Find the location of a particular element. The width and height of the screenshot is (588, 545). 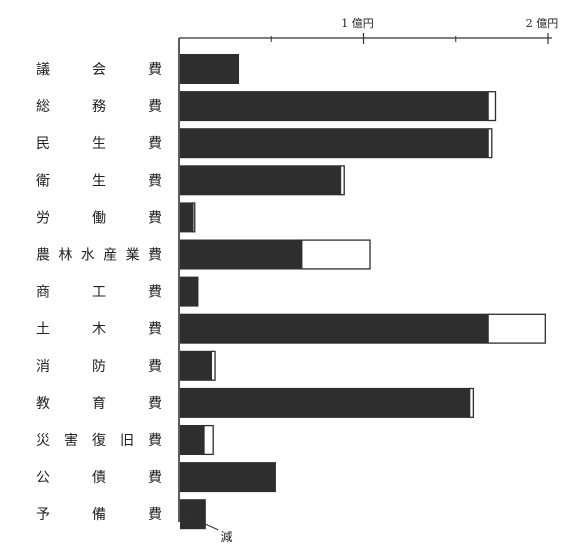

category-label: 議会費 is located at coordinates (99, 69).